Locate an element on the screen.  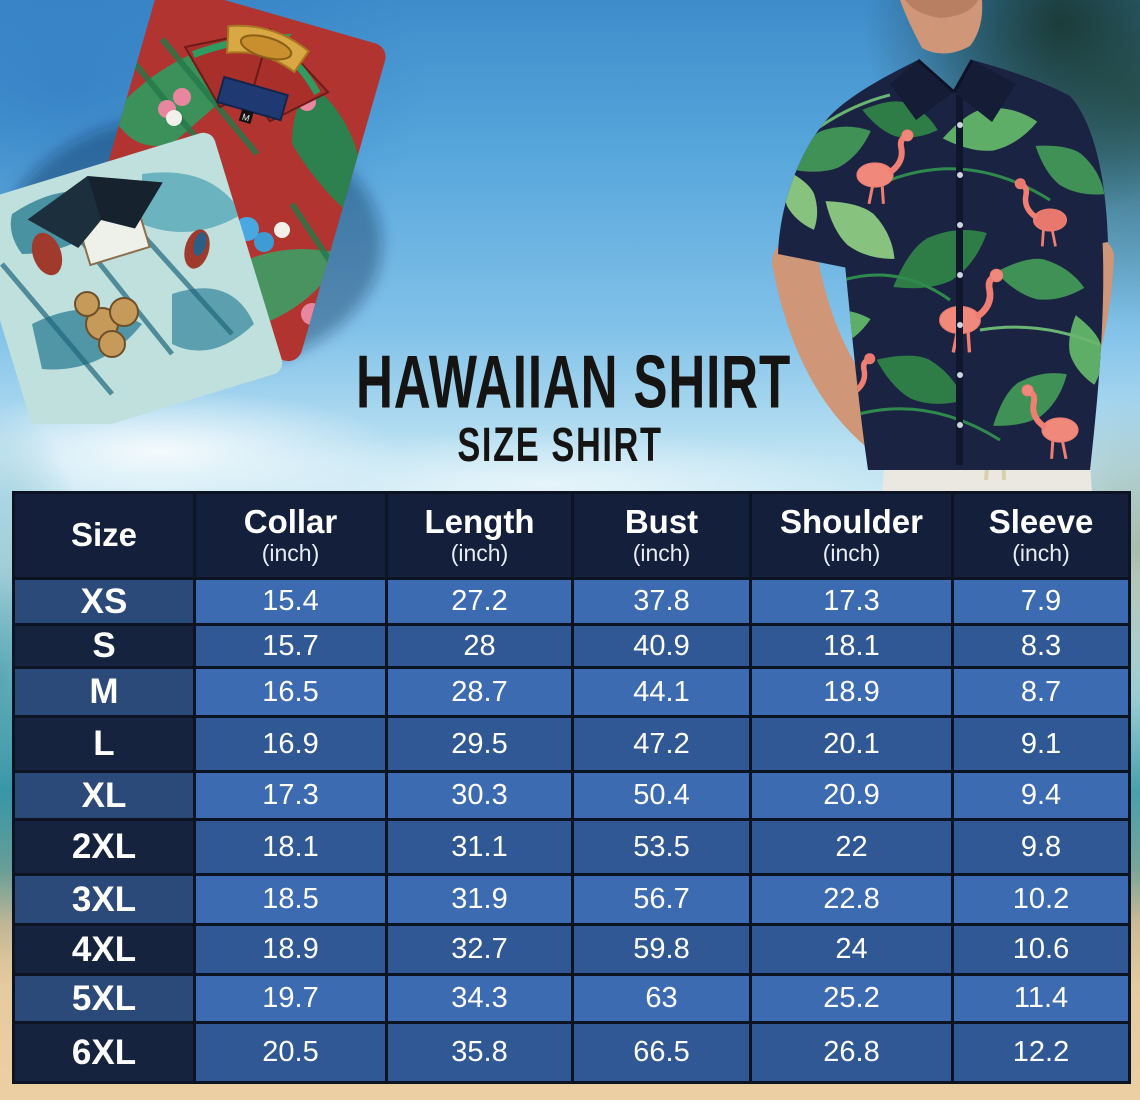
folded-shirts-photo: M is located at coordinates (193, 212).